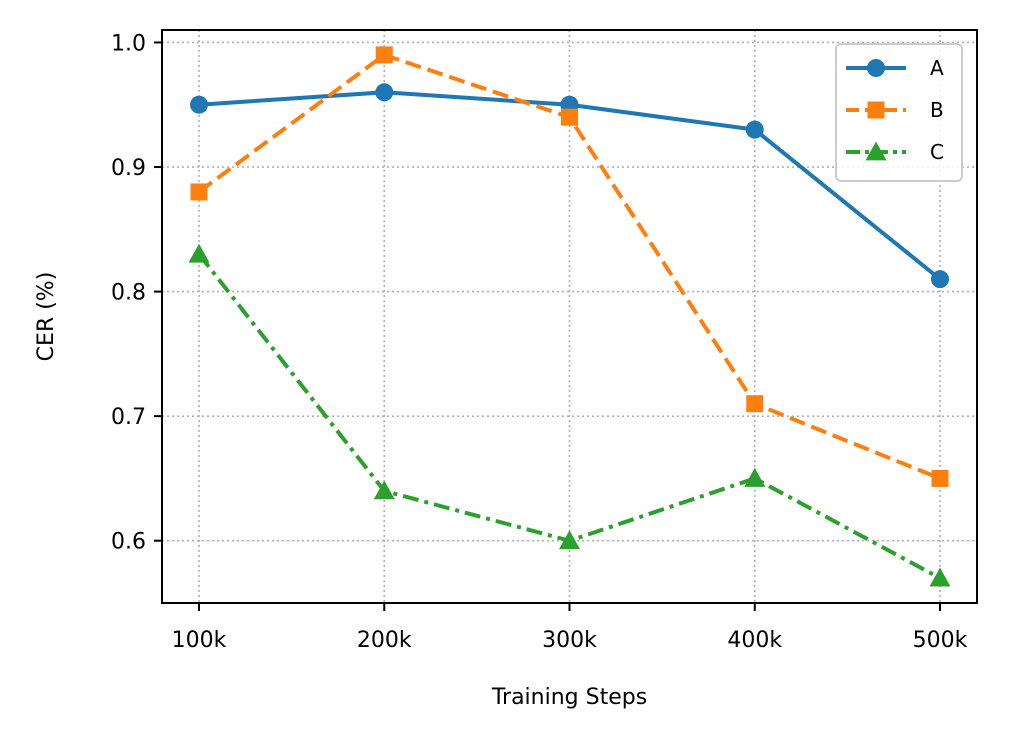 This screenshot has height=744, width=1010. What do you see at coordinates (937, 68) in the screenshot?
I see `legend-label: A` at bounding box center [937, 68].